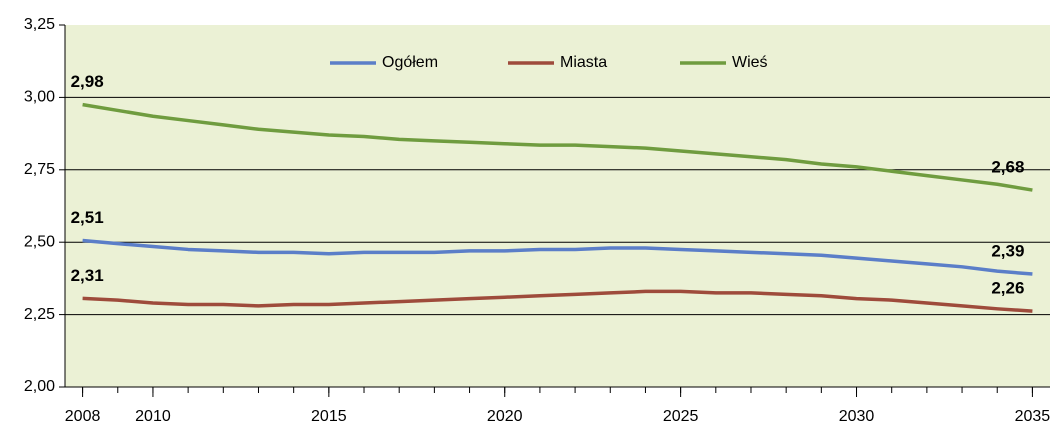 Image resolution: width=1057 pixels, height=430 pixels. I want to click on y-tick-label: 3,00, so click(39, 97).